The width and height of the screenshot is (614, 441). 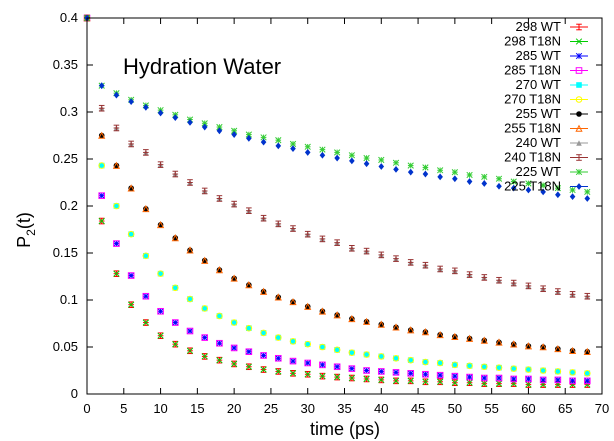 What do you see at coordinates (528, 408) in the screenshot?
I see `x-tick-label: 60` at bounding box center [528, 408].